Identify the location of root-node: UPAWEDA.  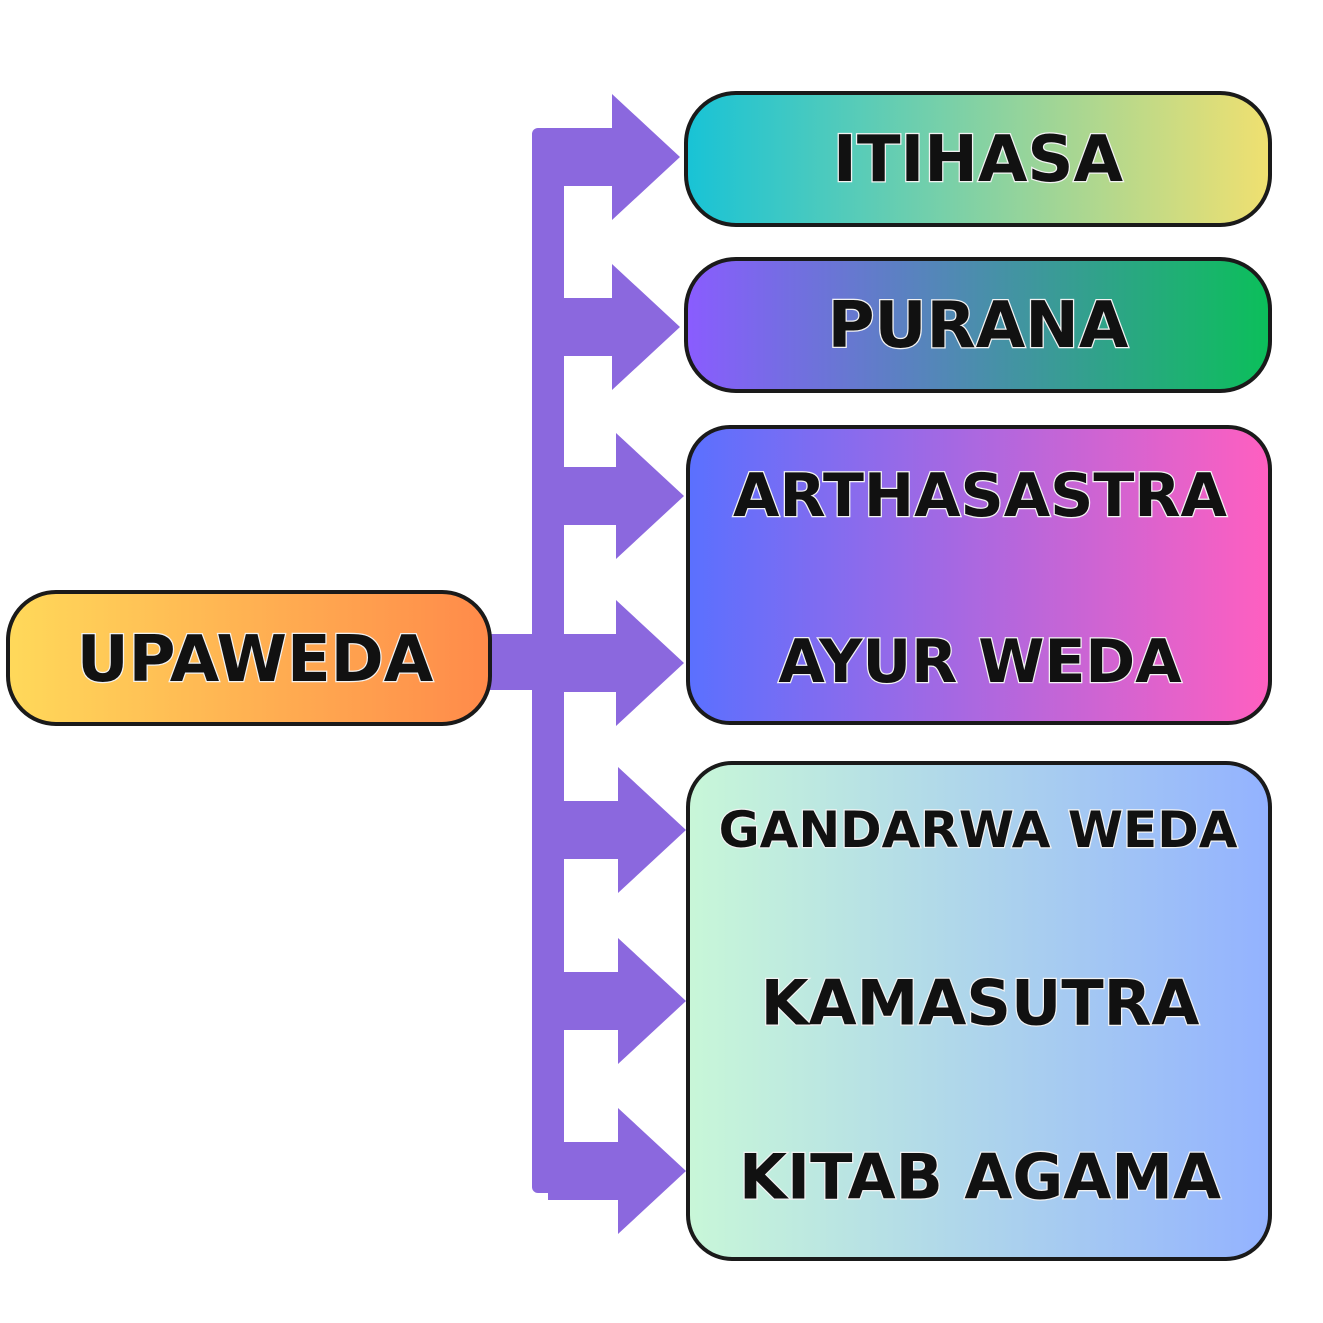
(249, 658).